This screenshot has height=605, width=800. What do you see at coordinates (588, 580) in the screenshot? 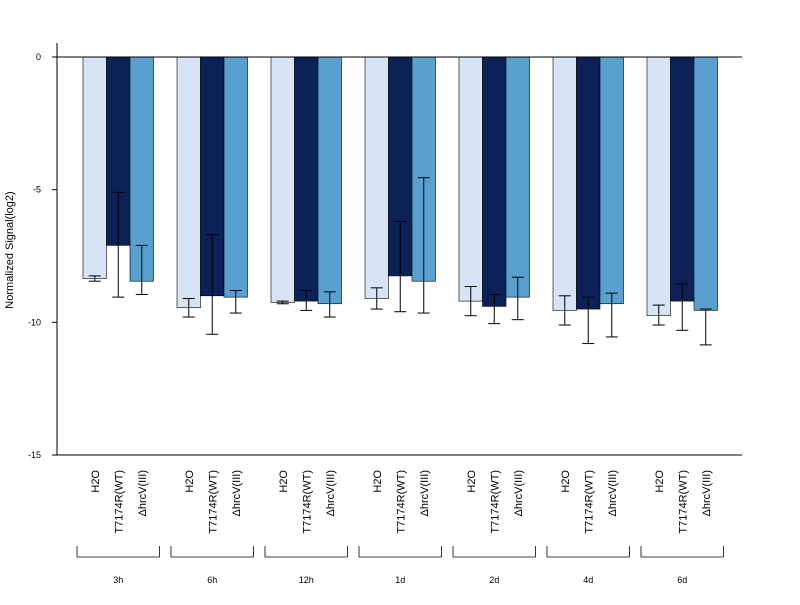
I see `group-label: 4d` at bounding box center [588, 580].